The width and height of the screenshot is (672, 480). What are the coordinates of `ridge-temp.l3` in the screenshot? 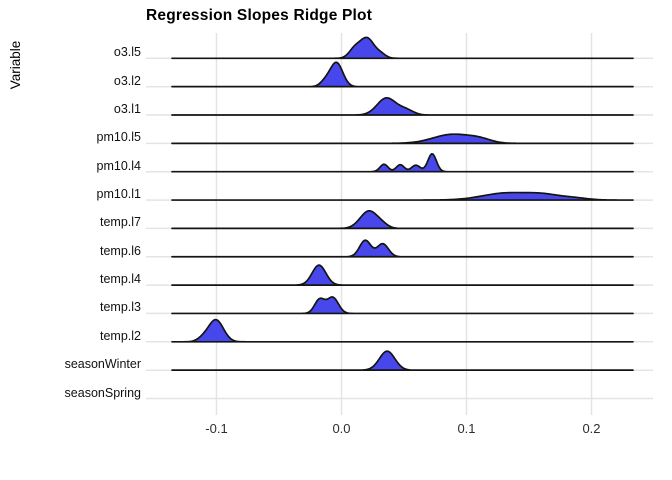 It's located at (402, 305).